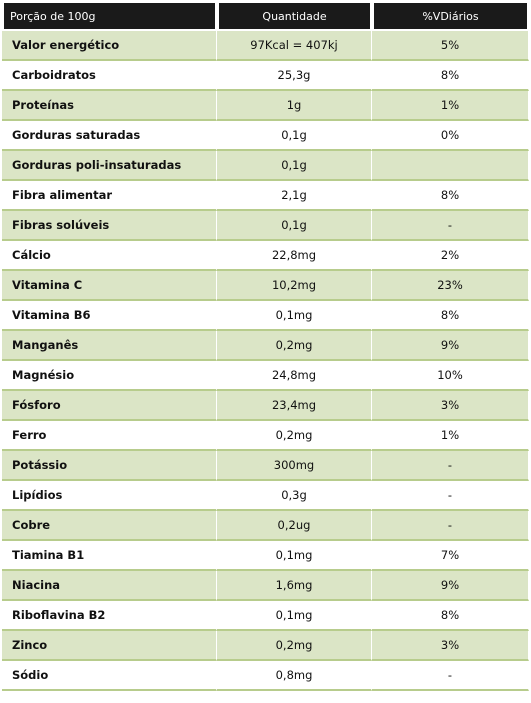 The height and width of the screenshot is (703, 531). I want to click on nutrient-quantity: 0,8mg, so click(294, 676).